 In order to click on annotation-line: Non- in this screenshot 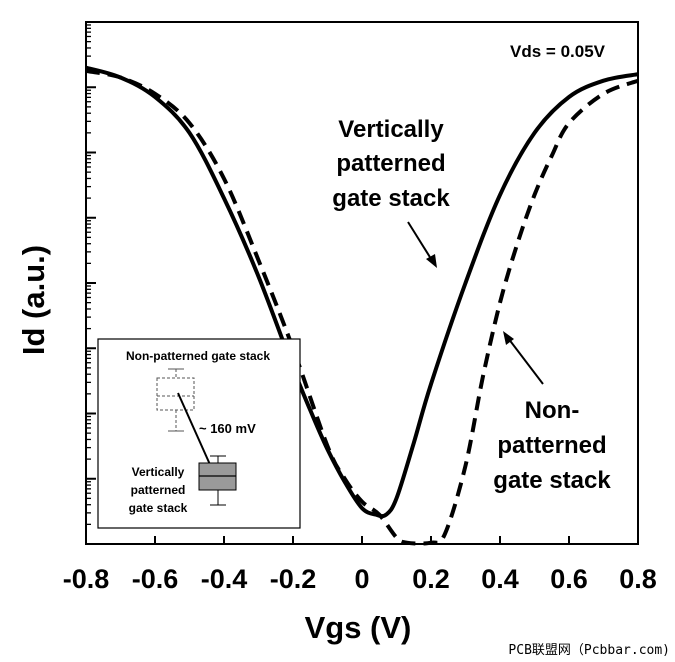, I will do `click(552, 410)`.